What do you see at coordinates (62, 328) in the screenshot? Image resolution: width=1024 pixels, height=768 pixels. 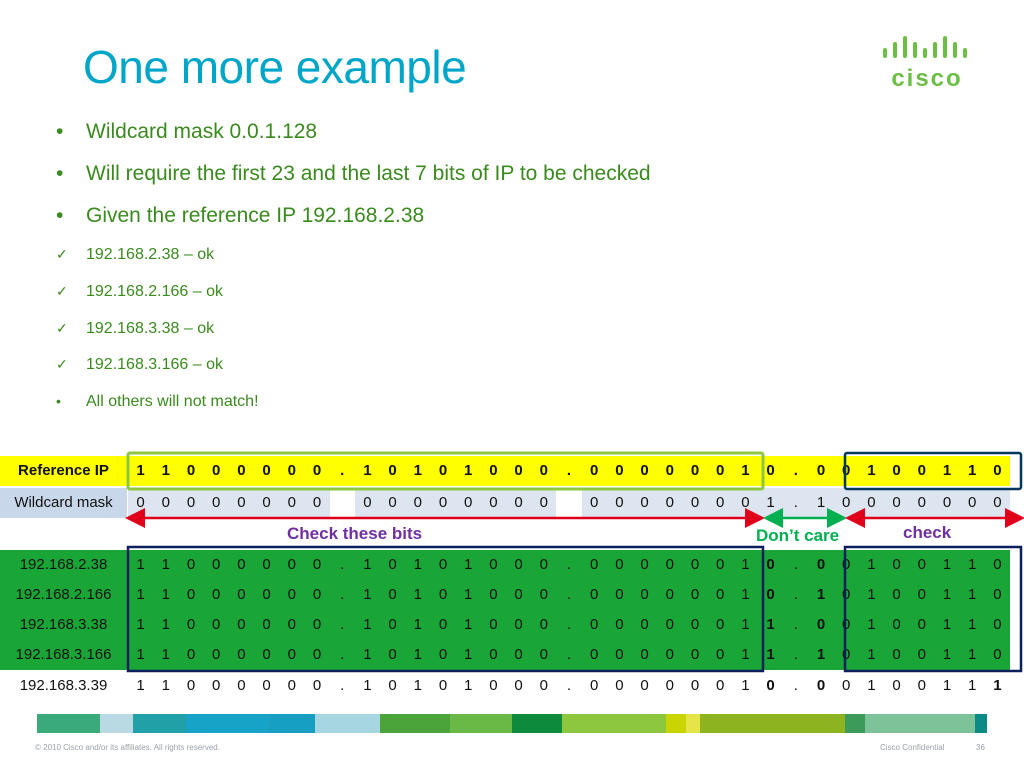 I see `checkmark-icon: ✓` at bounding box center [62, 328].